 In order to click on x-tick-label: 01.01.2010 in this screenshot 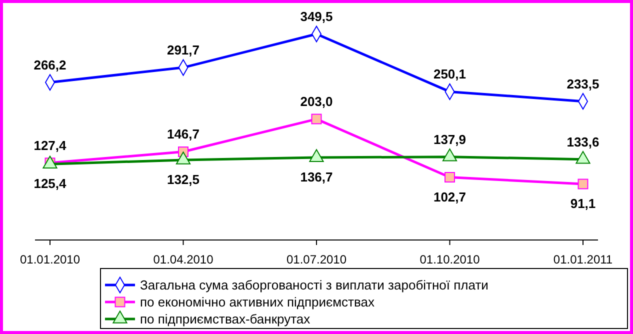, I will do `click(50, 259)`.